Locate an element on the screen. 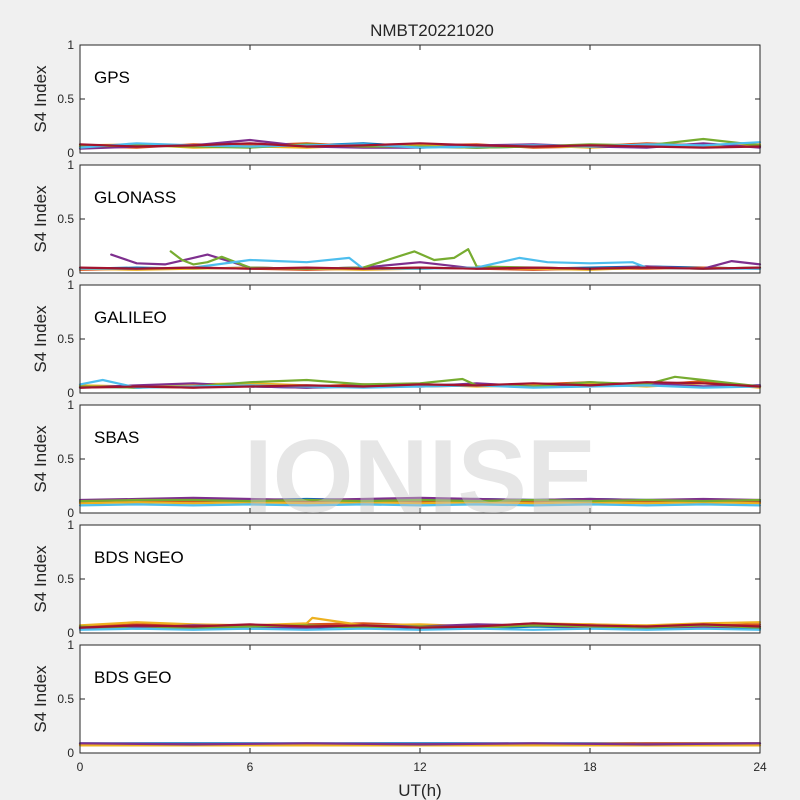 The image size is (800, 800). panel-gps: 0 0.5 1 S4 Index GPS is located at coordinates (396, 99).